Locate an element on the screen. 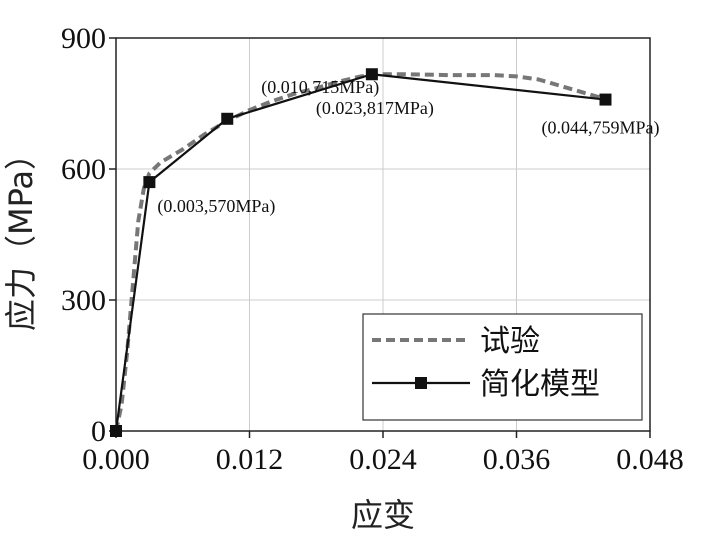 Image resolution: width=703 pixels, height=549 pixels. y-tick-label: 900 is located at coordinates (83, 38).